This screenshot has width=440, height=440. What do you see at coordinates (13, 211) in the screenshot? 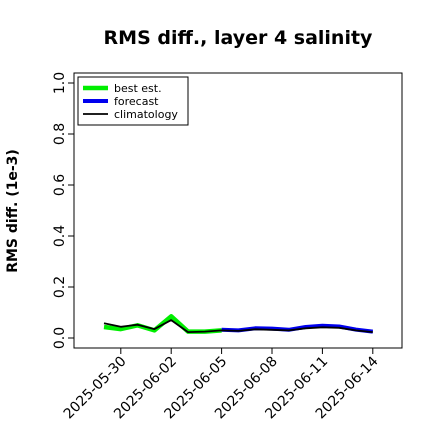
I see `y-axis-label: RMS diff. (1e-3)` at bounding box center [13, 211].